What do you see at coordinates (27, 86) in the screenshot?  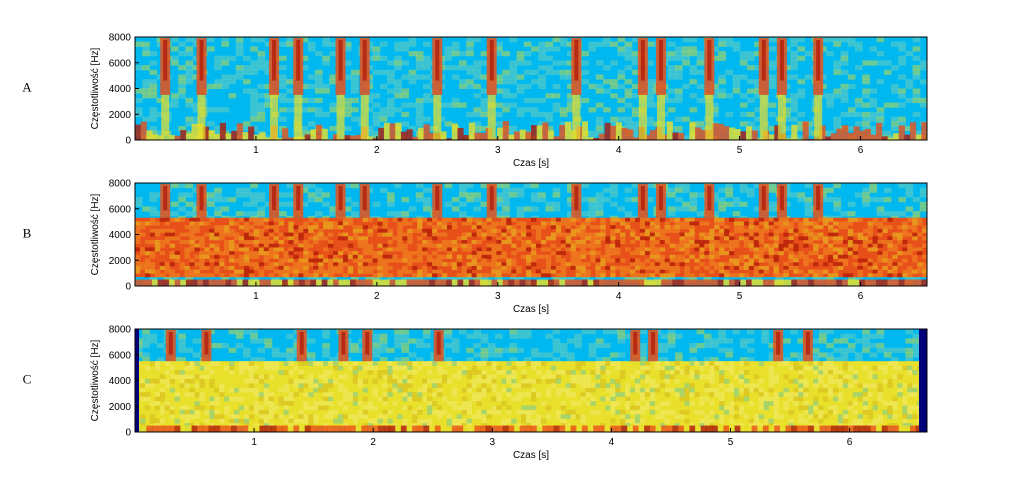 I see `panel-label: A` at bounding box center [27, 86].